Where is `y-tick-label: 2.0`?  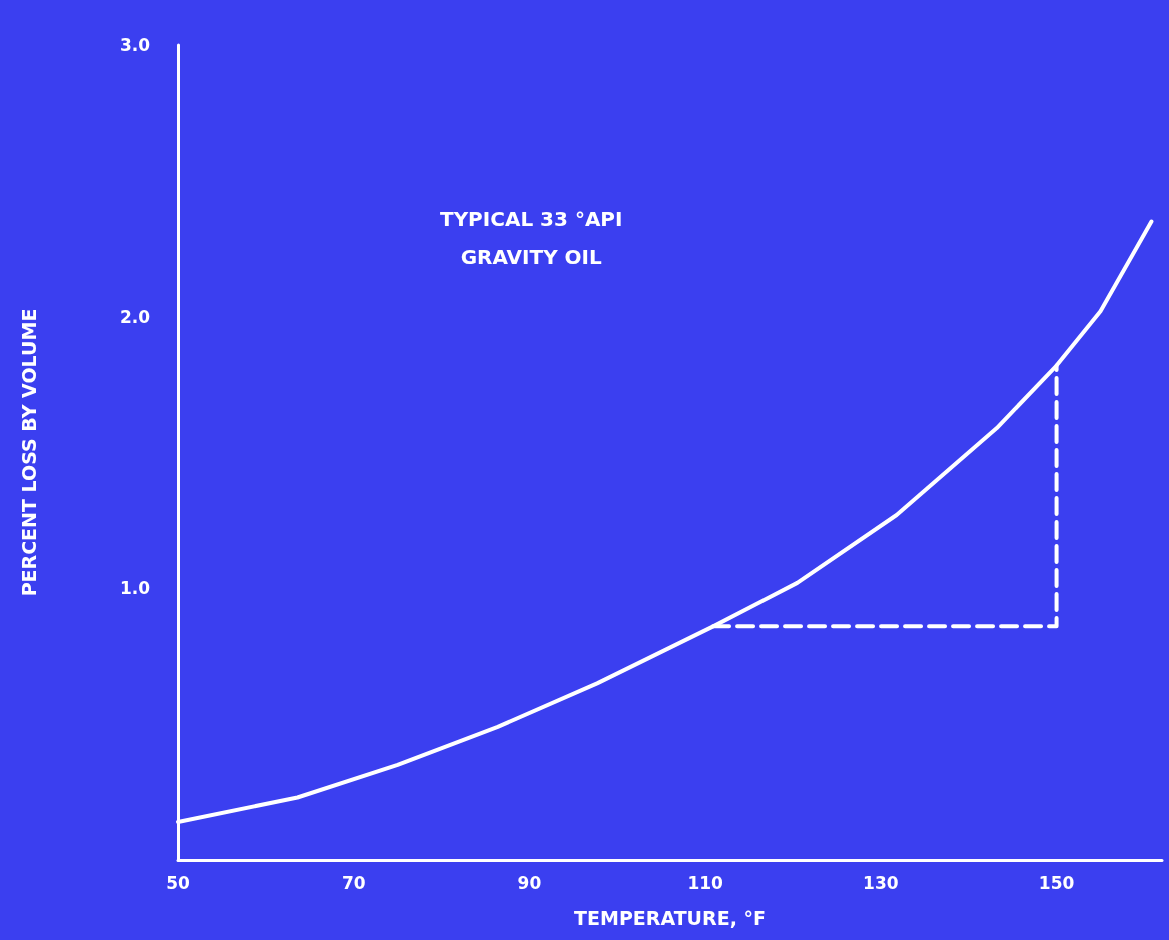 y-tick-label: 2.0 is located at coordinates (135, 316).